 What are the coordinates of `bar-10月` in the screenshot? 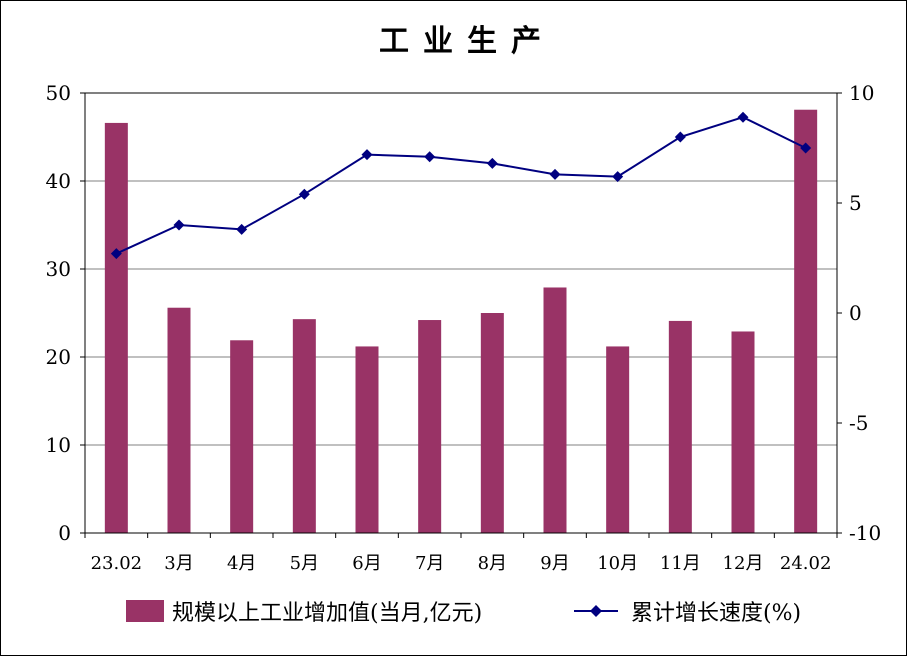 It's located at (618, 439).